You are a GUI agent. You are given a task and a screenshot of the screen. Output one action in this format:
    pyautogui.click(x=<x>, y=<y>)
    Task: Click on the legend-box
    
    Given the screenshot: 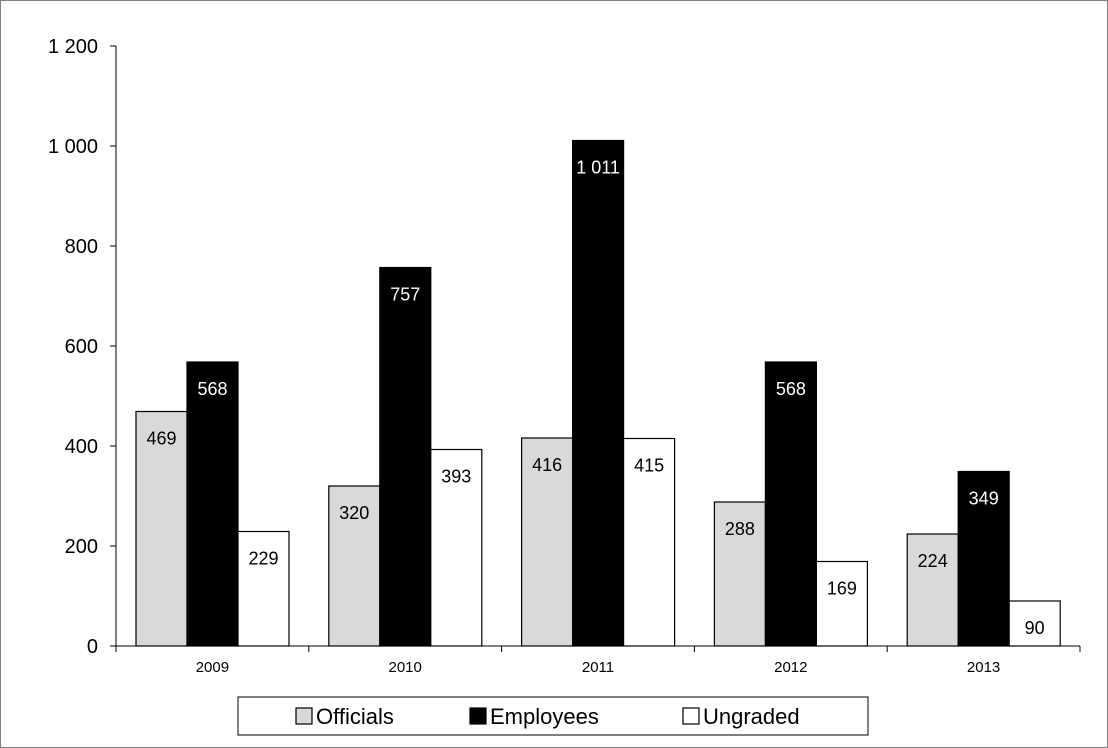 What is the action you would take?
    pyautogui.click(x=553, y=716)
    